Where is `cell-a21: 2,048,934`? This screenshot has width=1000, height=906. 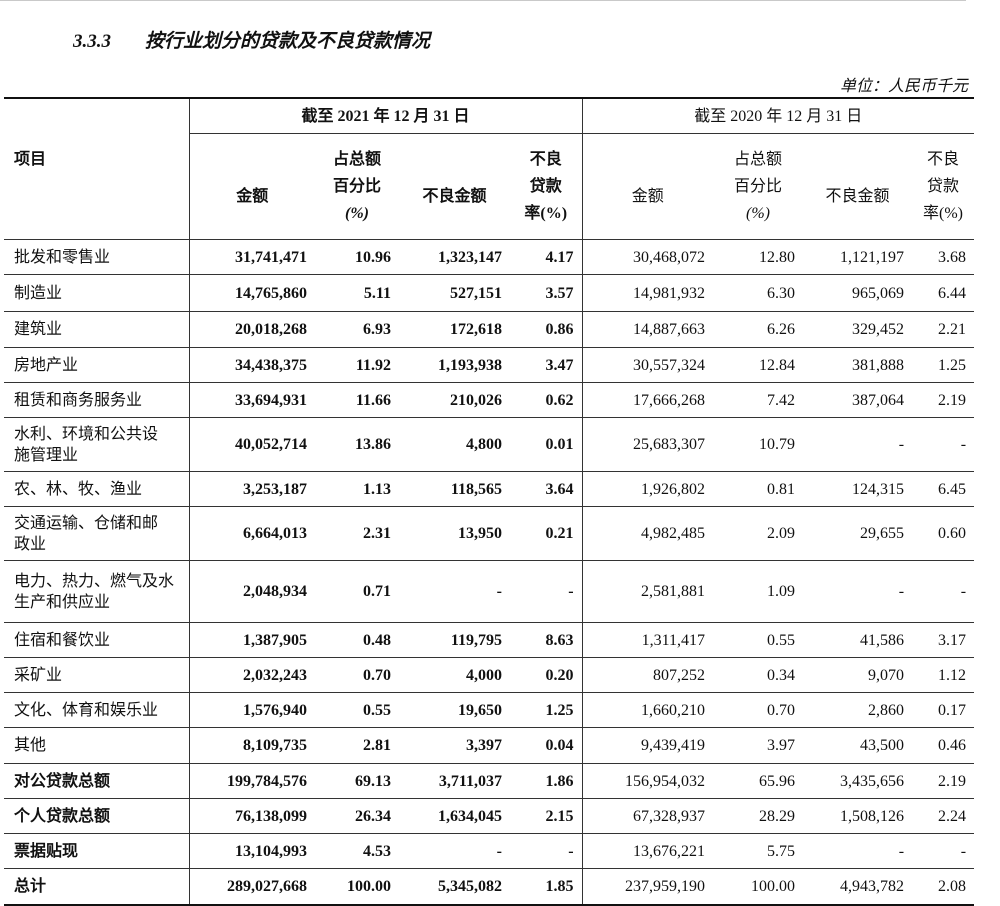 cell-a21: 2,048,934 is located at coordinates (252, 591).